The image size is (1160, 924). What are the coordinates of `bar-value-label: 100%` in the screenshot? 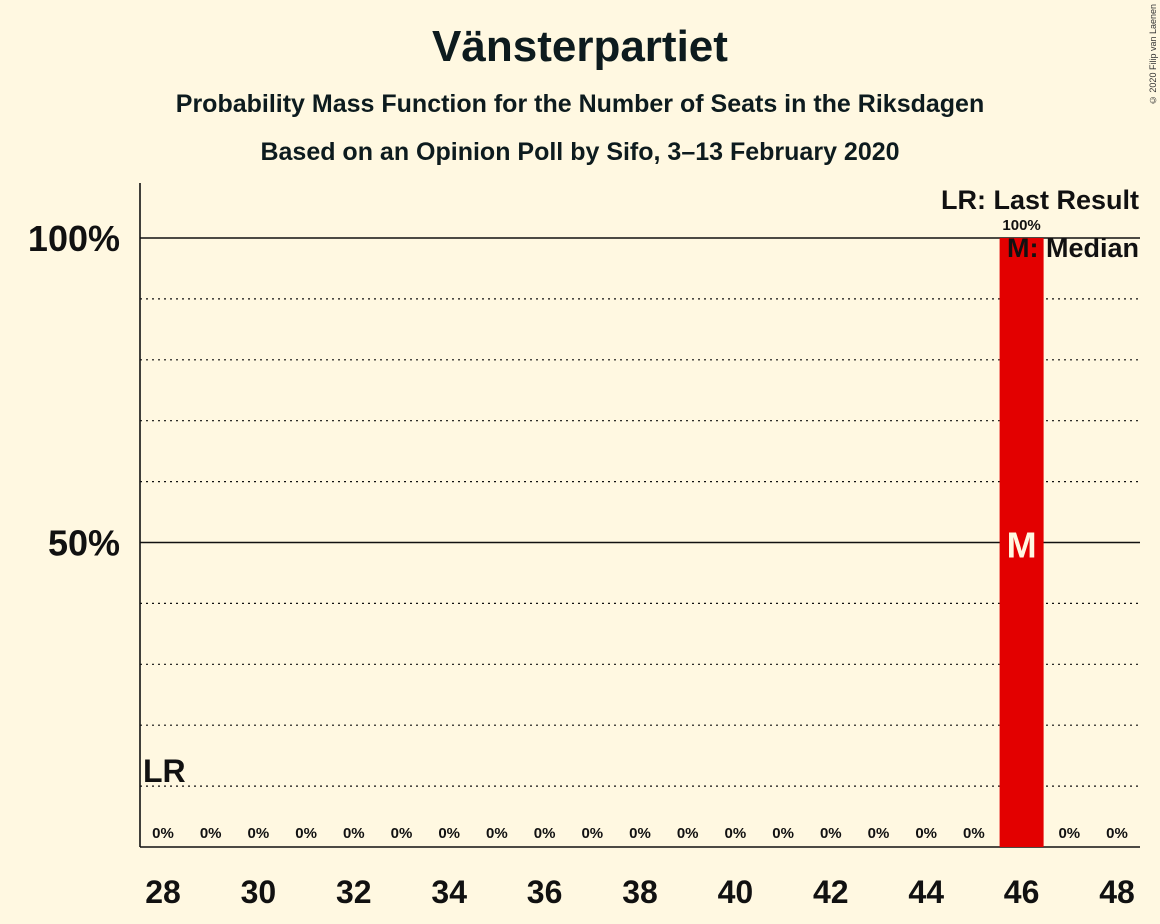 It's located at (1021, 225).